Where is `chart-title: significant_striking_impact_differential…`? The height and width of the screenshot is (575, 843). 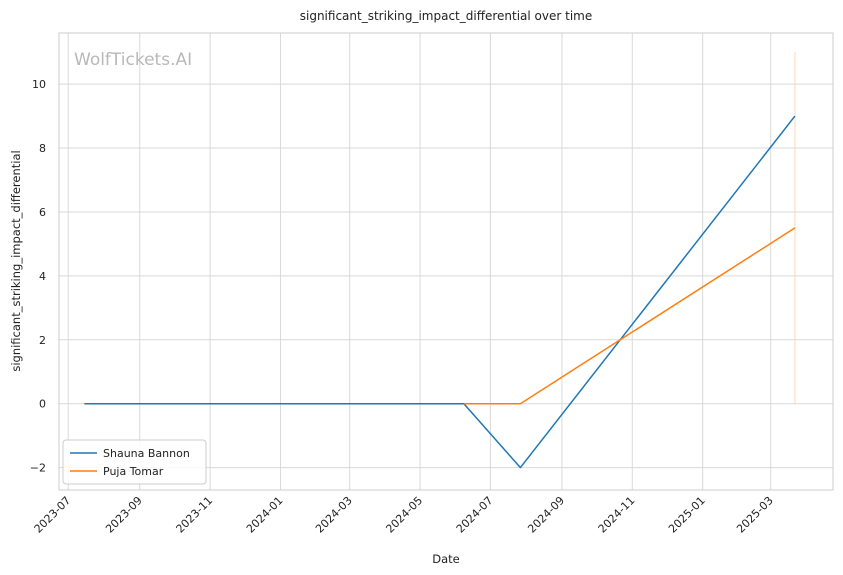
chart-title: significant_striking_impact_differential… is located at coordinates (446, 16).